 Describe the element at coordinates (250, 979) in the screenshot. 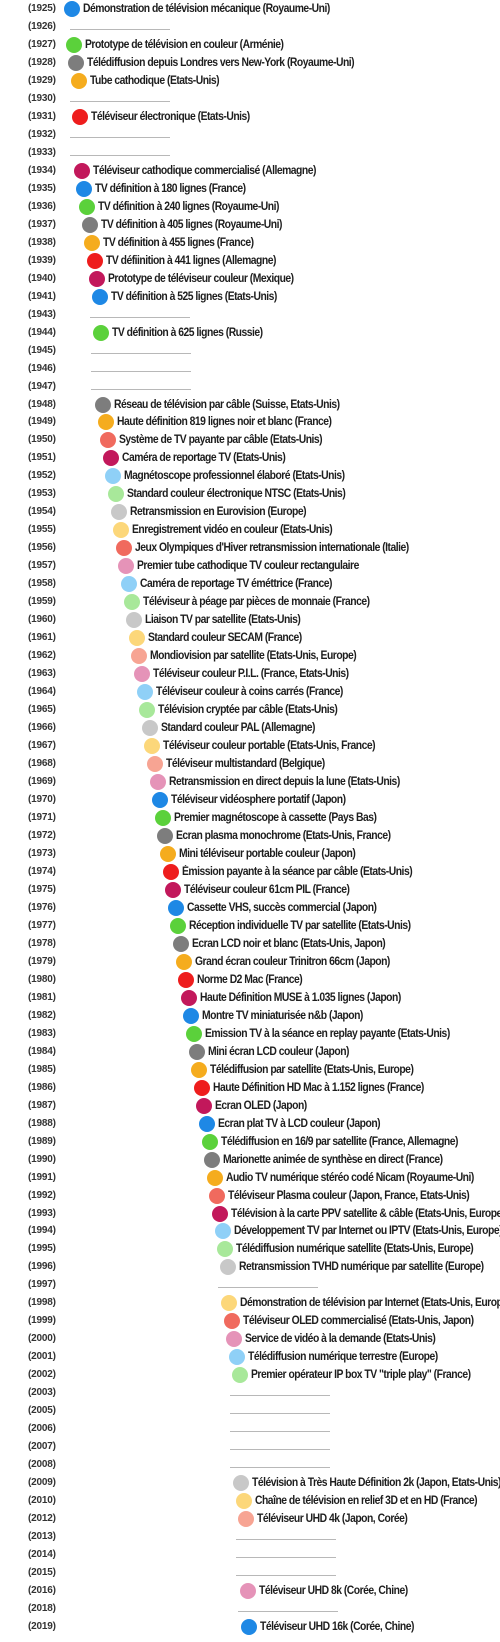

I see `event-label: Norme D2 Mac (France)` at that location.